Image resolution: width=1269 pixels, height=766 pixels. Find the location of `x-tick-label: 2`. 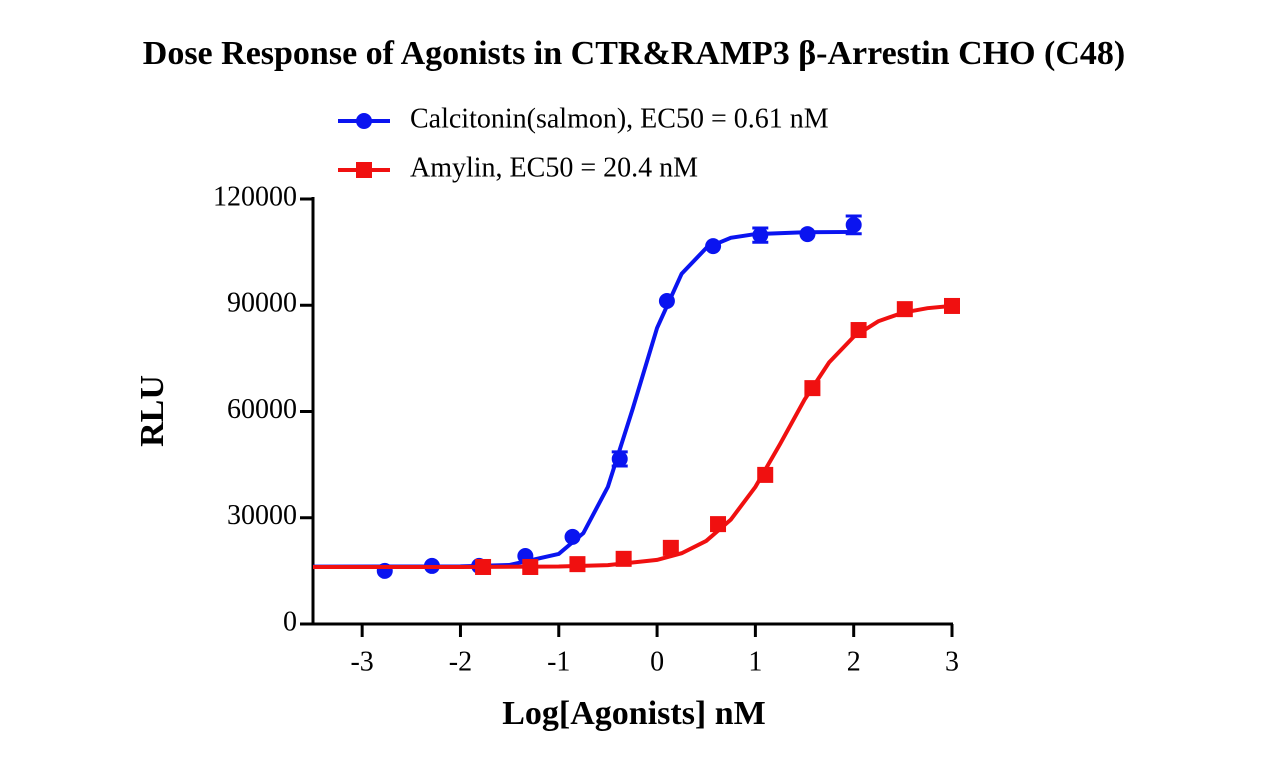

x-tick-label: 2 is located at coordinates (854, 661).